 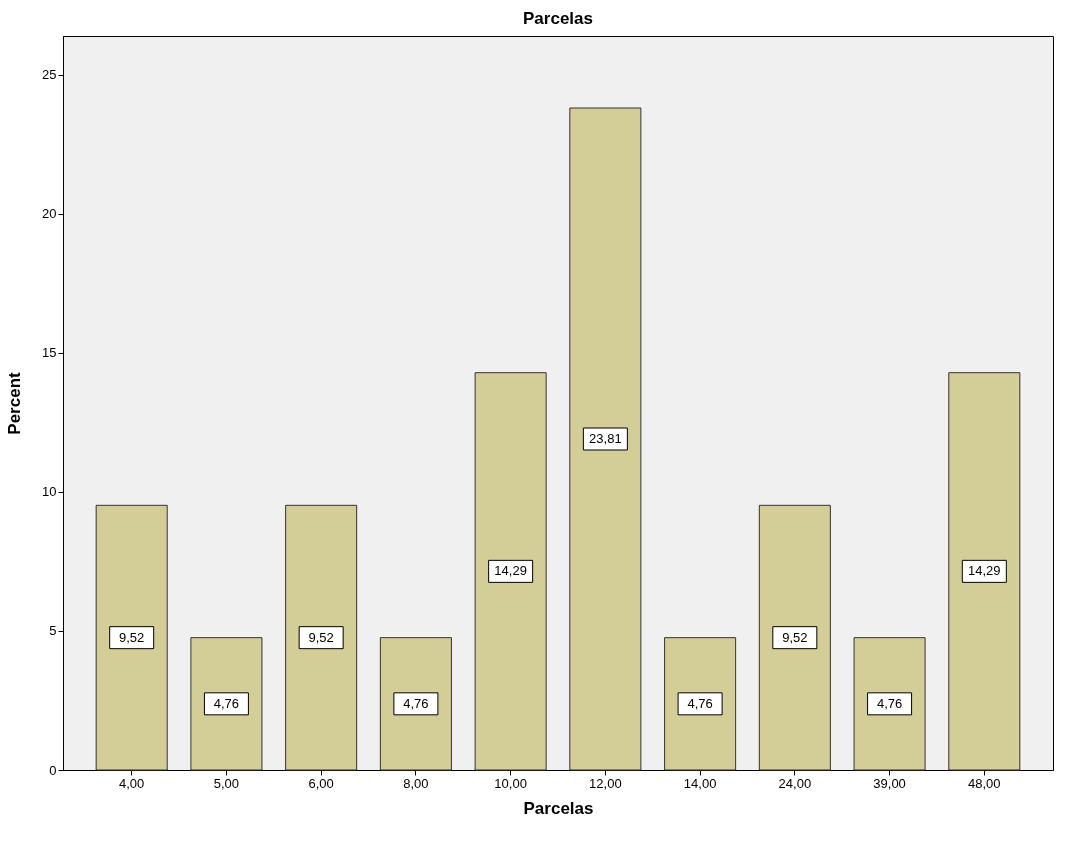 What do you see at coordinates (15, 403) in the screenshot?
I see `y-axis-title: Percent` at bounding box center [15, 403].